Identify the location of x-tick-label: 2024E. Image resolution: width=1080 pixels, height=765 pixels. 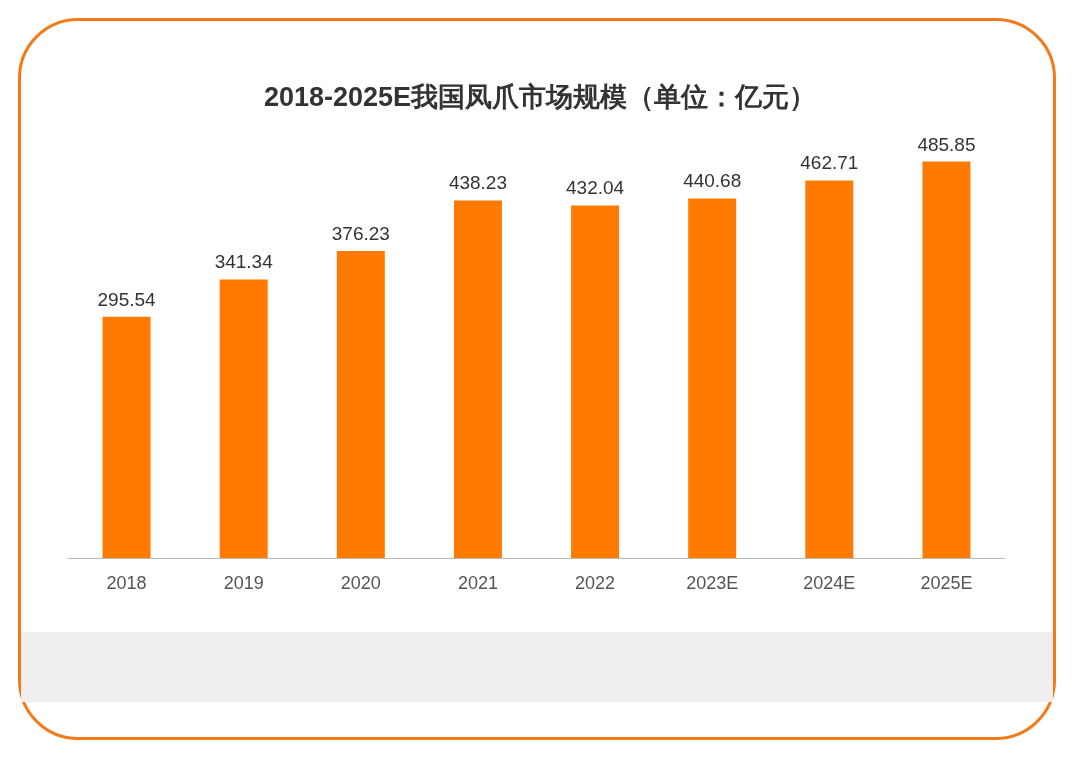
(829, 583).